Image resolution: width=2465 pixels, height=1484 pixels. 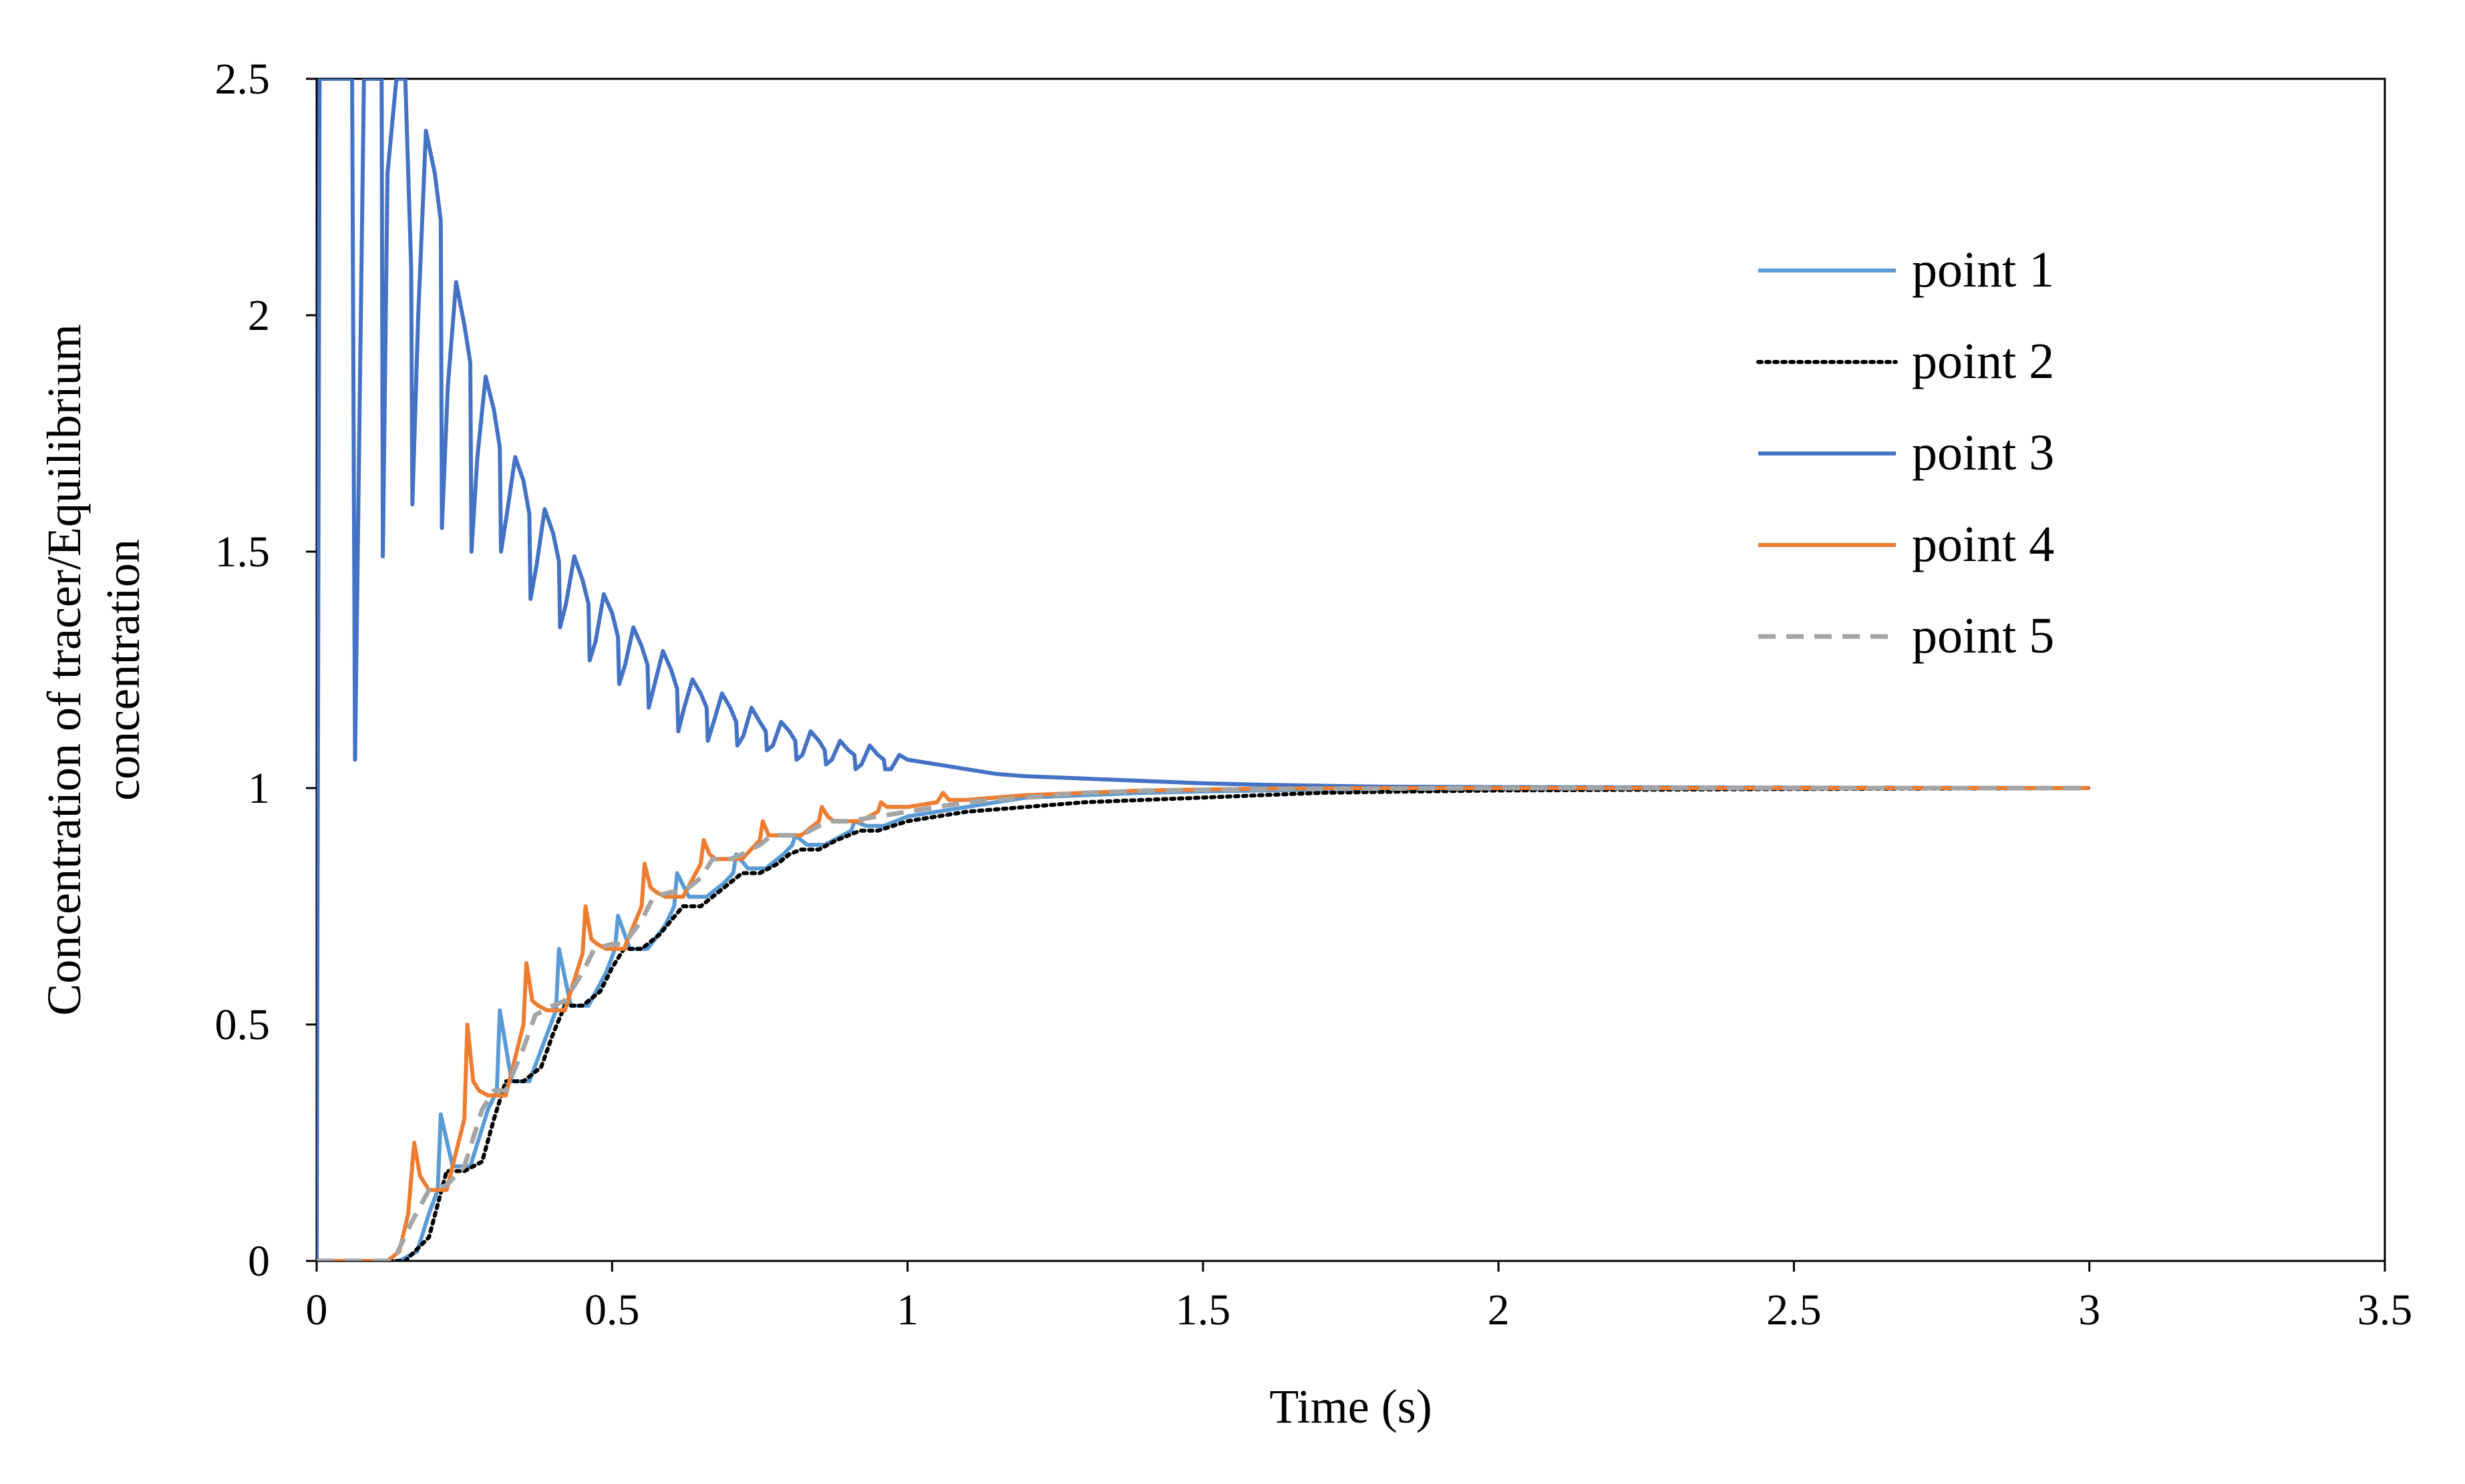 What do you see at coordinates (2385, 1310) in the screenshot?
I see `x-tick-label: 3.5` at bounding box center [2385, 1310].